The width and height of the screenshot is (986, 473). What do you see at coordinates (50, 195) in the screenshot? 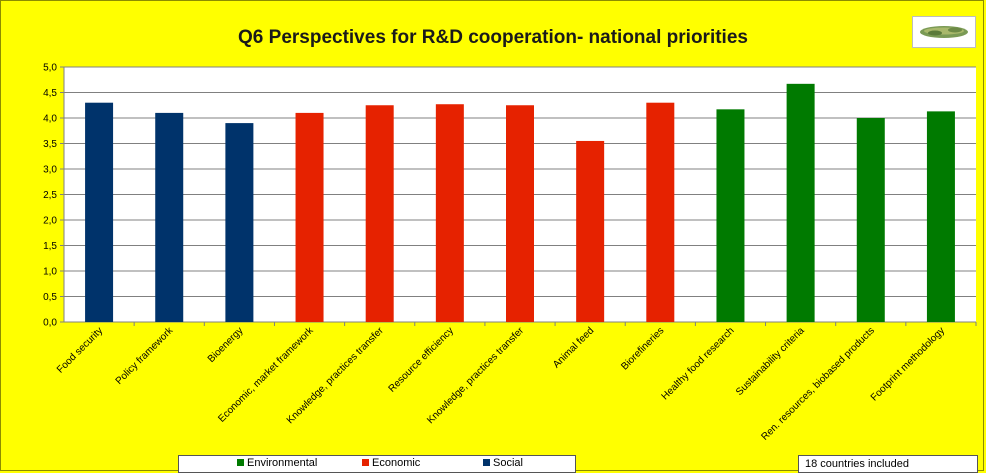
I see `y-tick-label: 2,5` at bounding box center [50, 195].